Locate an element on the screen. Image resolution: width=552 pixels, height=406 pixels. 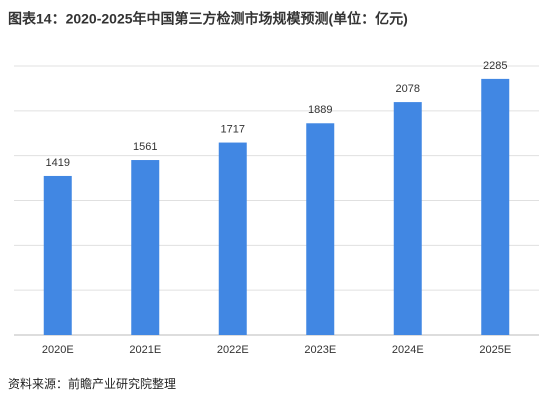
value-label: 2078 is located at coordinates (408, 89).